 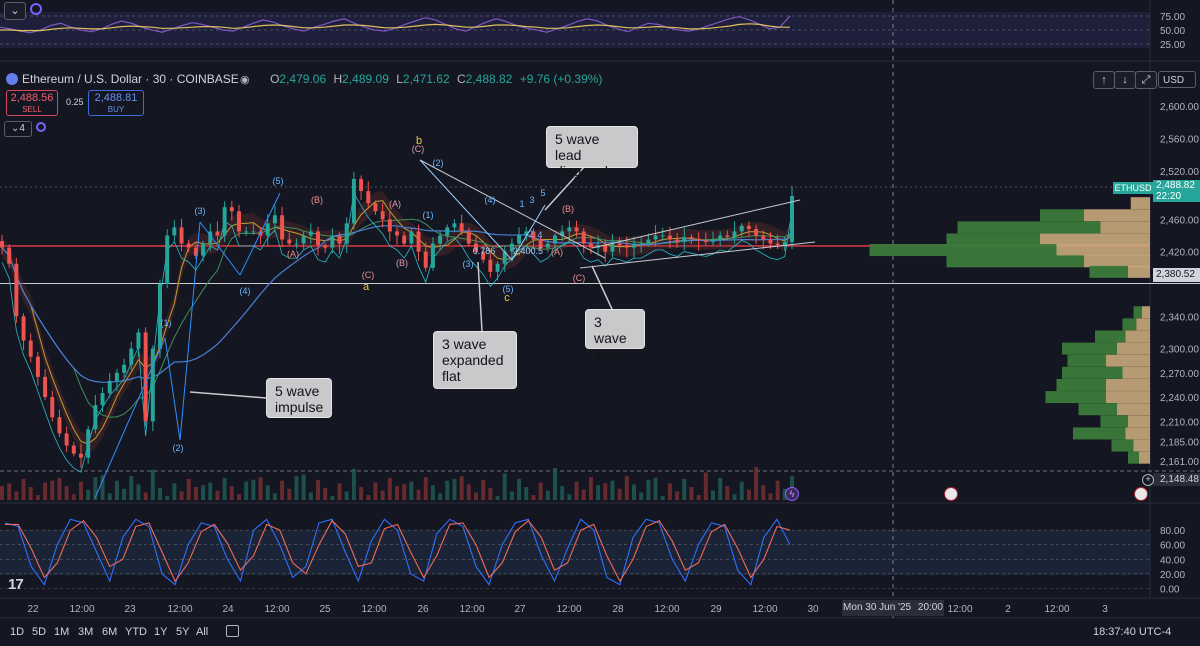 I want to click on open-value: 2,479.06, so click(x=303, y=79).